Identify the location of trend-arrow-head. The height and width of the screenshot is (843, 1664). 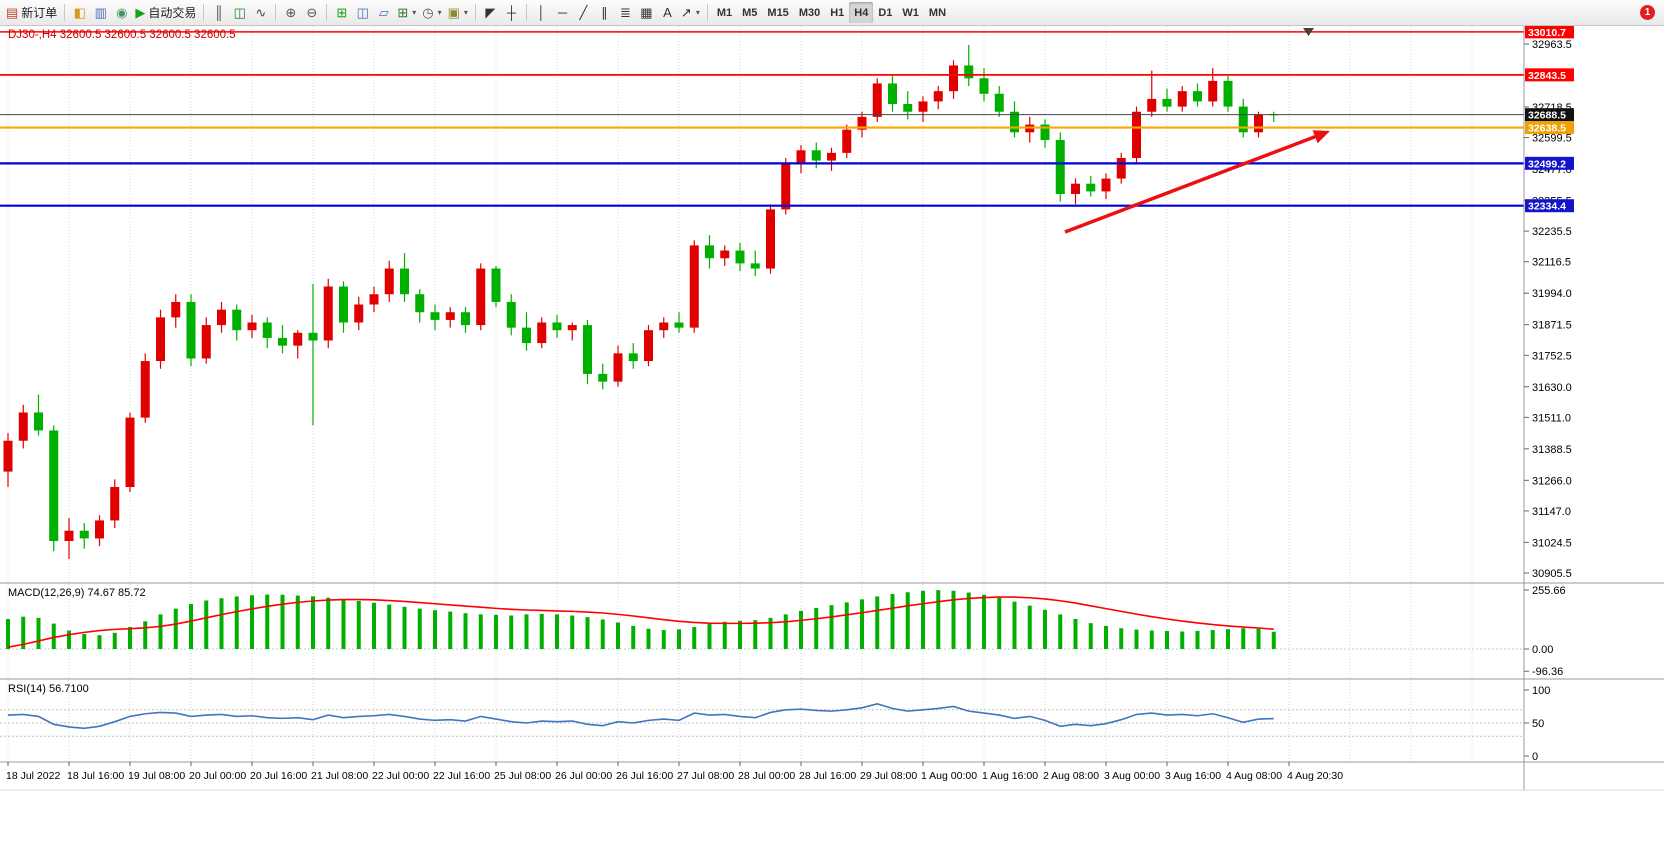
(1321, 137).